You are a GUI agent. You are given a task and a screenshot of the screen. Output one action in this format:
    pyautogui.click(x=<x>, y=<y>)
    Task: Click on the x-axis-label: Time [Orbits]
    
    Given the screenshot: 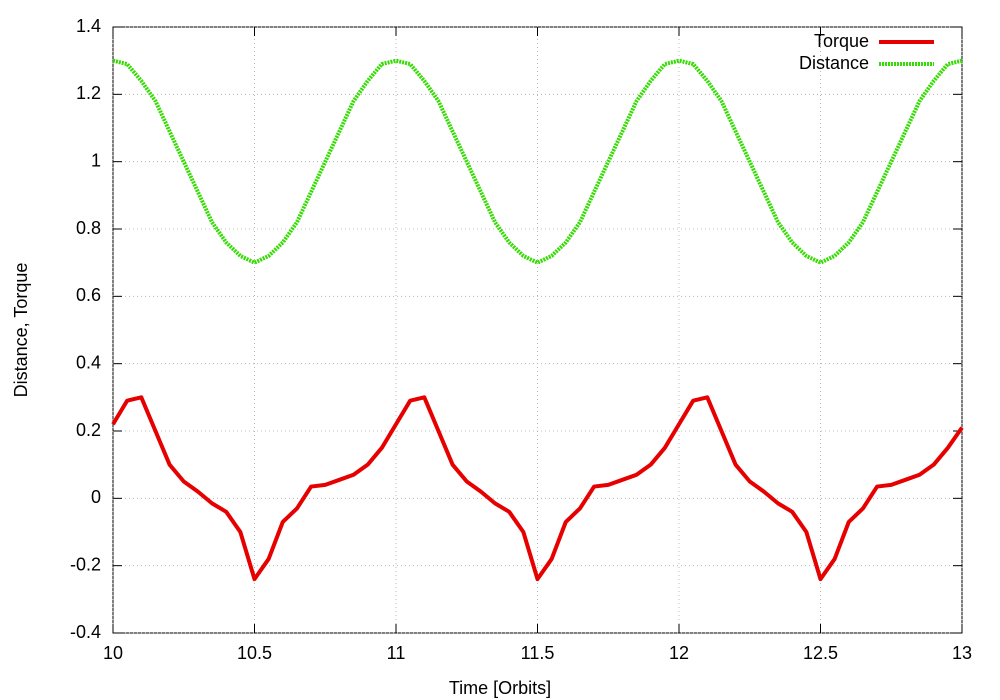 What is the action you would take?
    pyautogui.click(x=500, y=688)
    